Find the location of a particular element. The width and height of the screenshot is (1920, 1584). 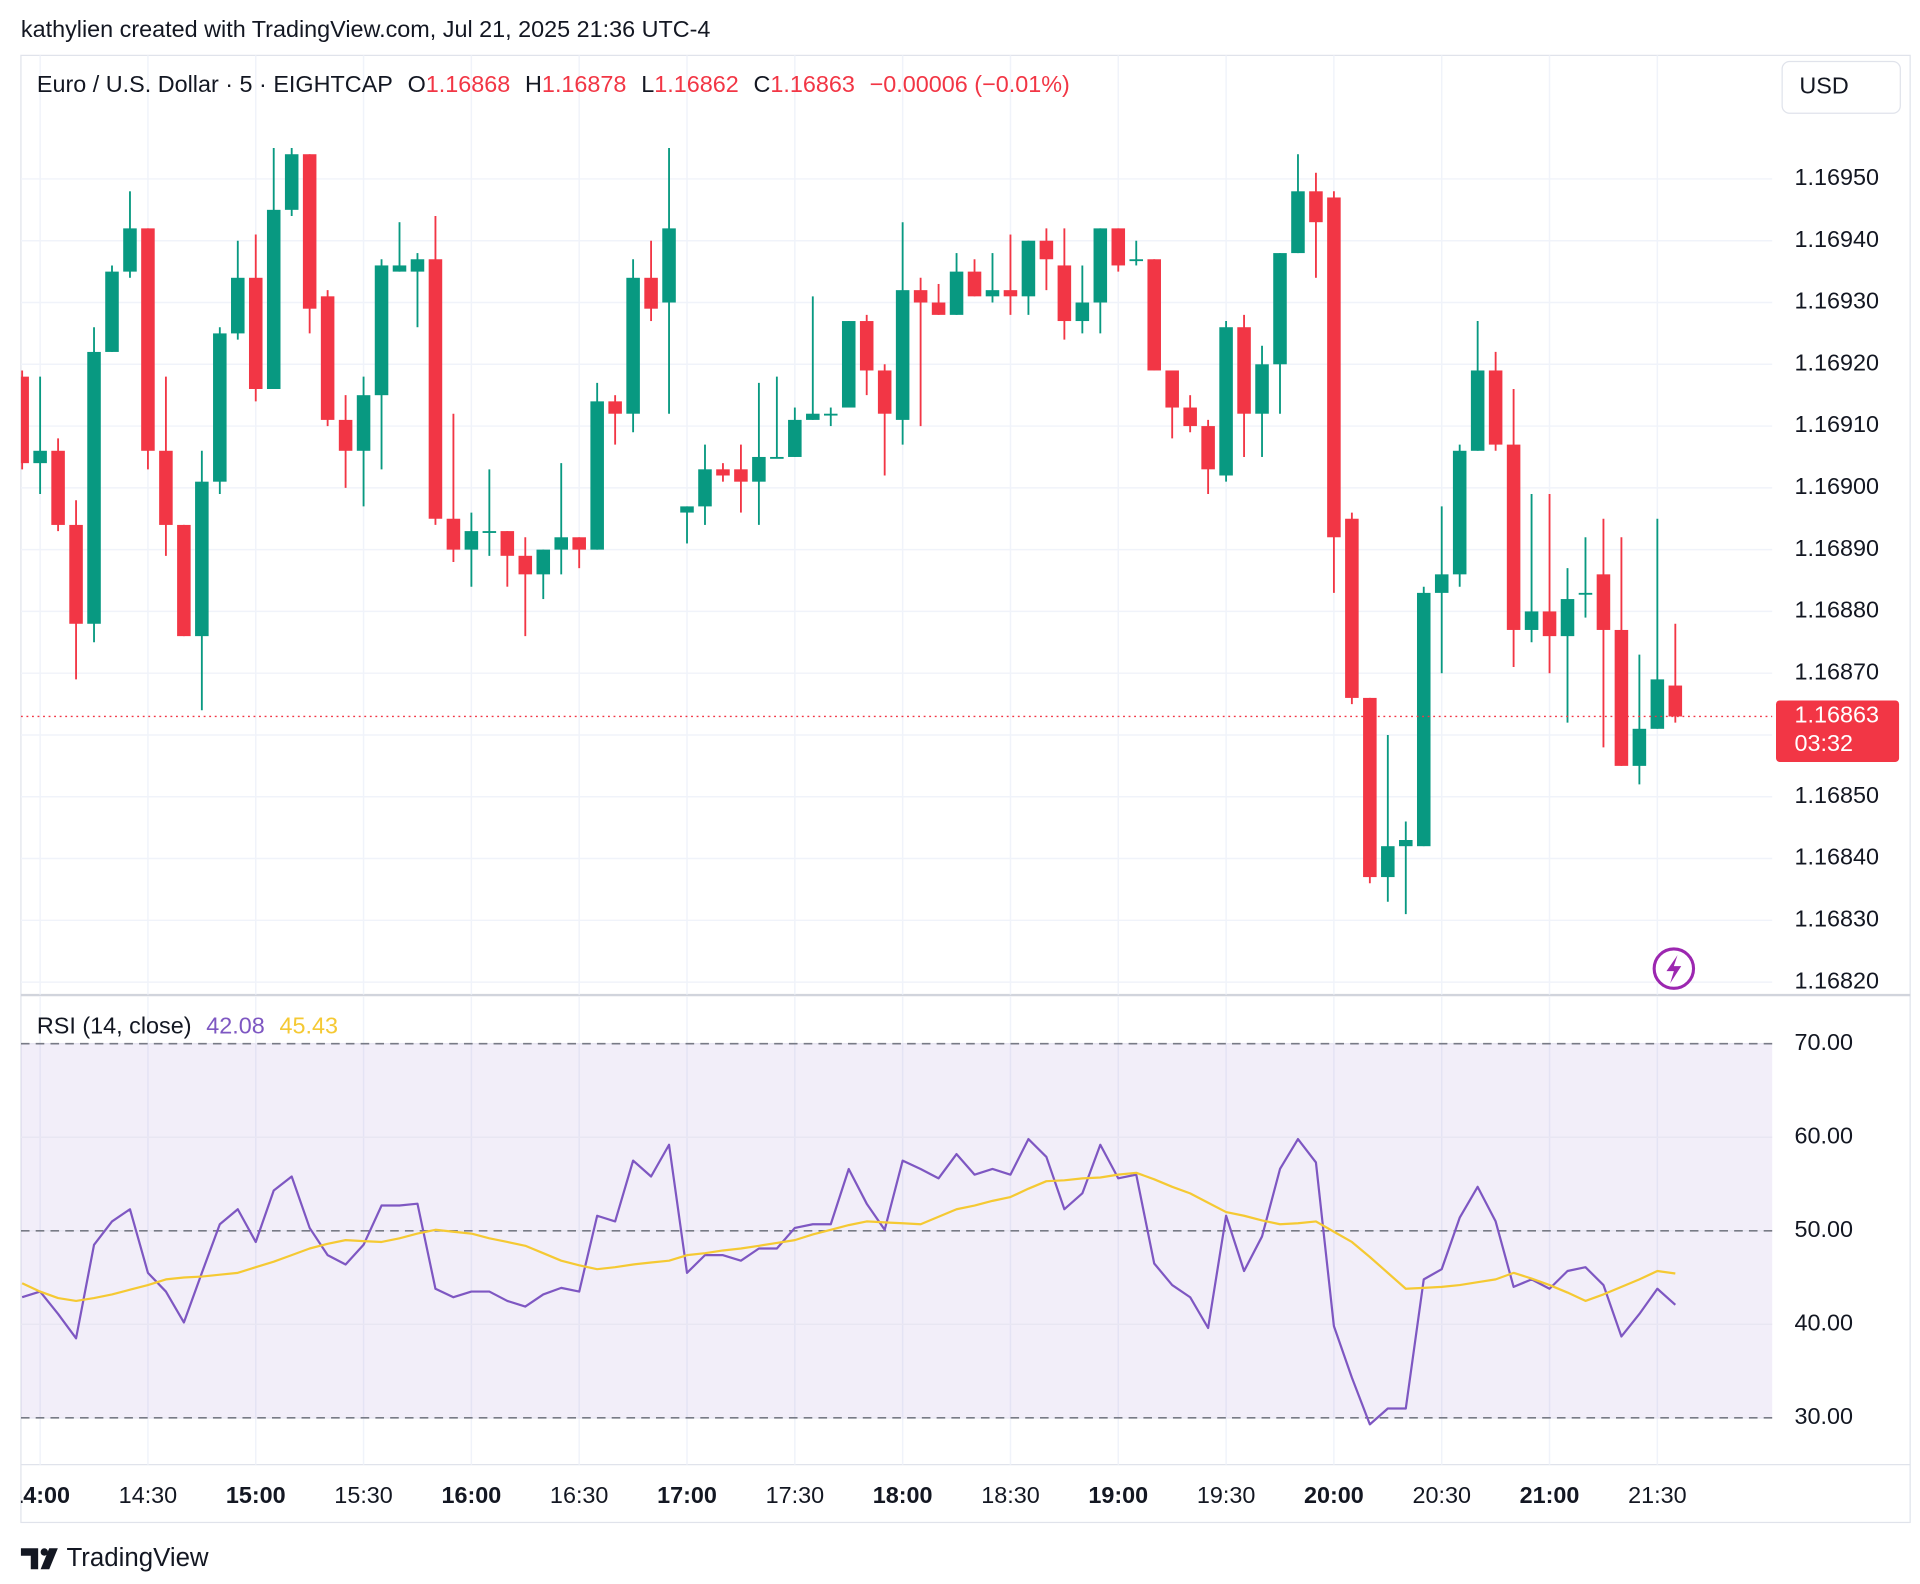

y-tick-label: 1.16950 is located at coordinates (1836, 177).